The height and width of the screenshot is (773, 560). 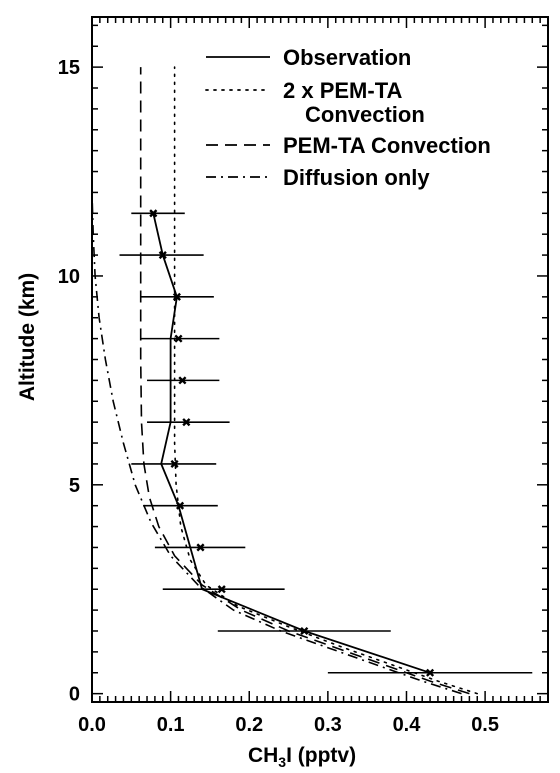 What do you see at coordinates (92, 725) in the screenshot?
I see `x-tick-label: 0.0` at bounding box center [92, 725].